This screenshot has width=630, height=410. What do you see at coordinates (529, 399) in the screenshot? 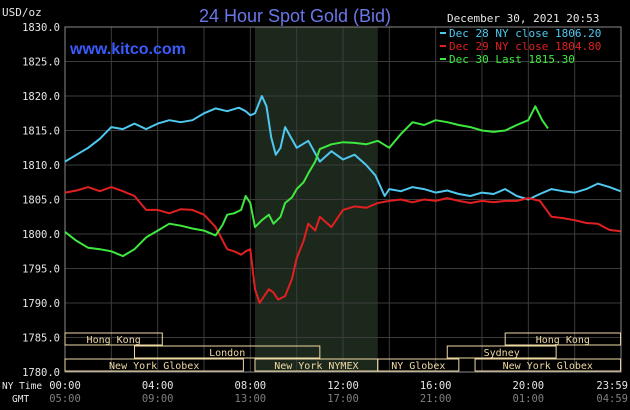
I see `gmt-time-tick: 01:00` at bounding box center [529, 399].